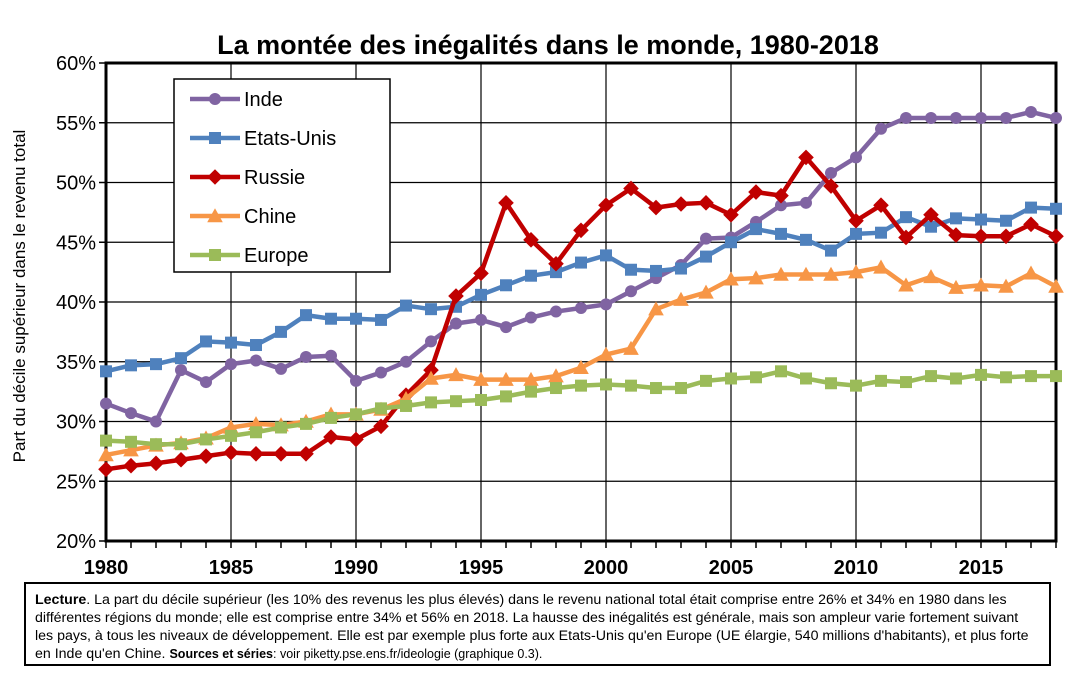  I want to click on y-tick-label: 25%, so click(76, 482).